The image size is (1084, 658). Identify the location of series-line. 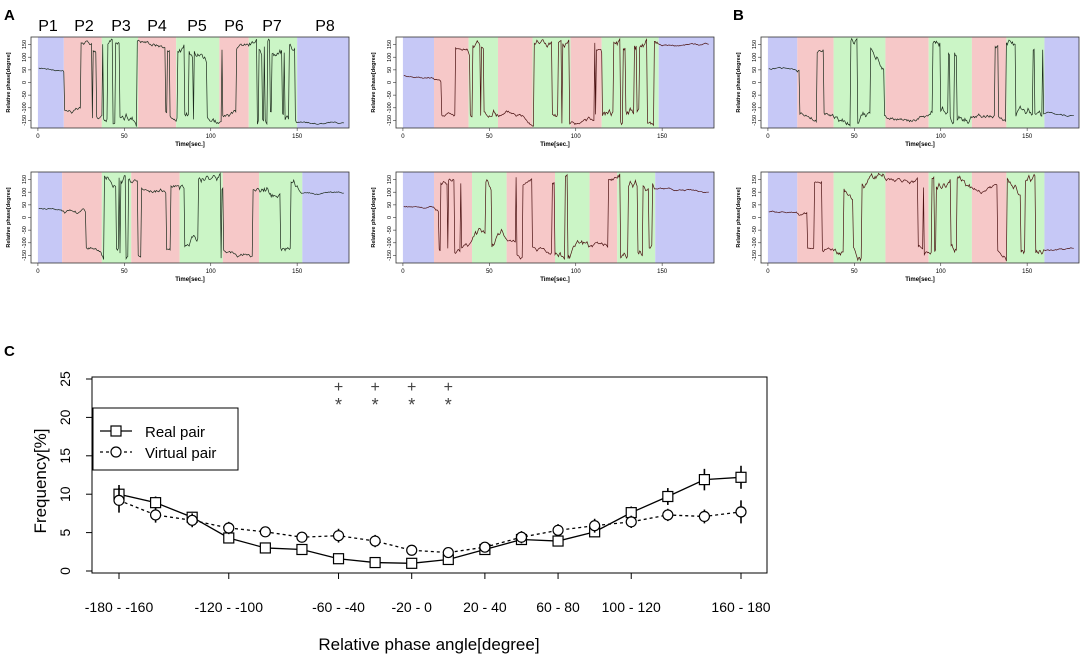
(430, 520).